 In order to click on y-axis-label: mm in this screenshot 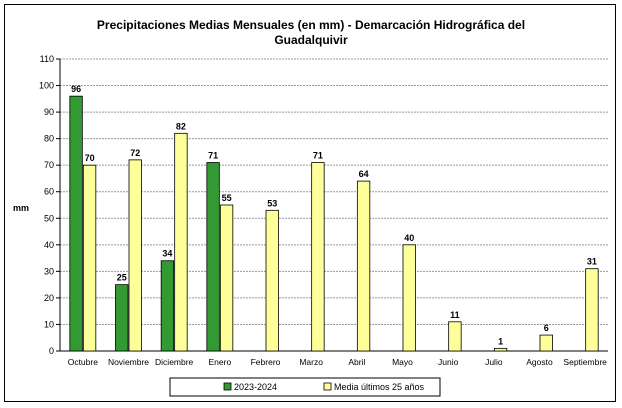, I will do `click(21, 208)`.